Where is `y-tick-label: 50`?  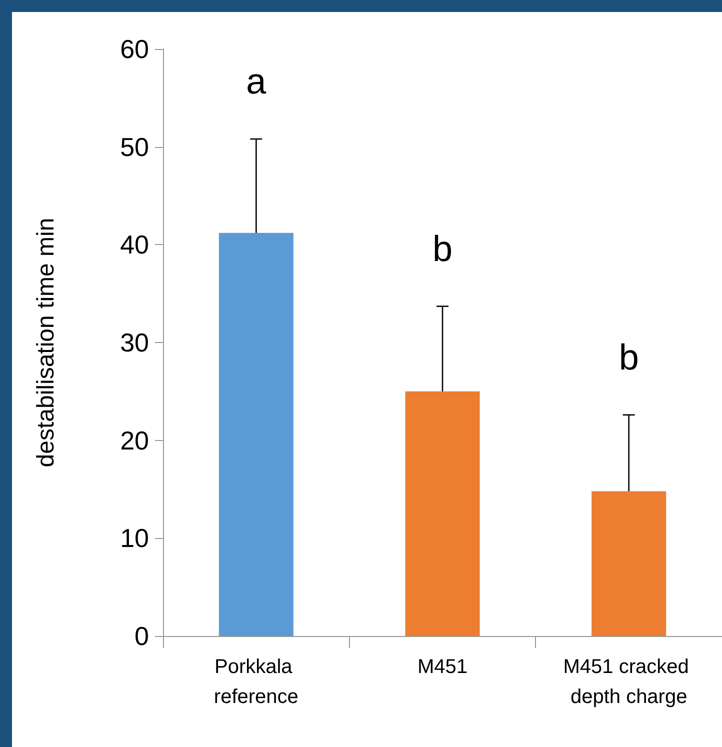
y-tick-label: 50 is located at coordinates (134, 147).